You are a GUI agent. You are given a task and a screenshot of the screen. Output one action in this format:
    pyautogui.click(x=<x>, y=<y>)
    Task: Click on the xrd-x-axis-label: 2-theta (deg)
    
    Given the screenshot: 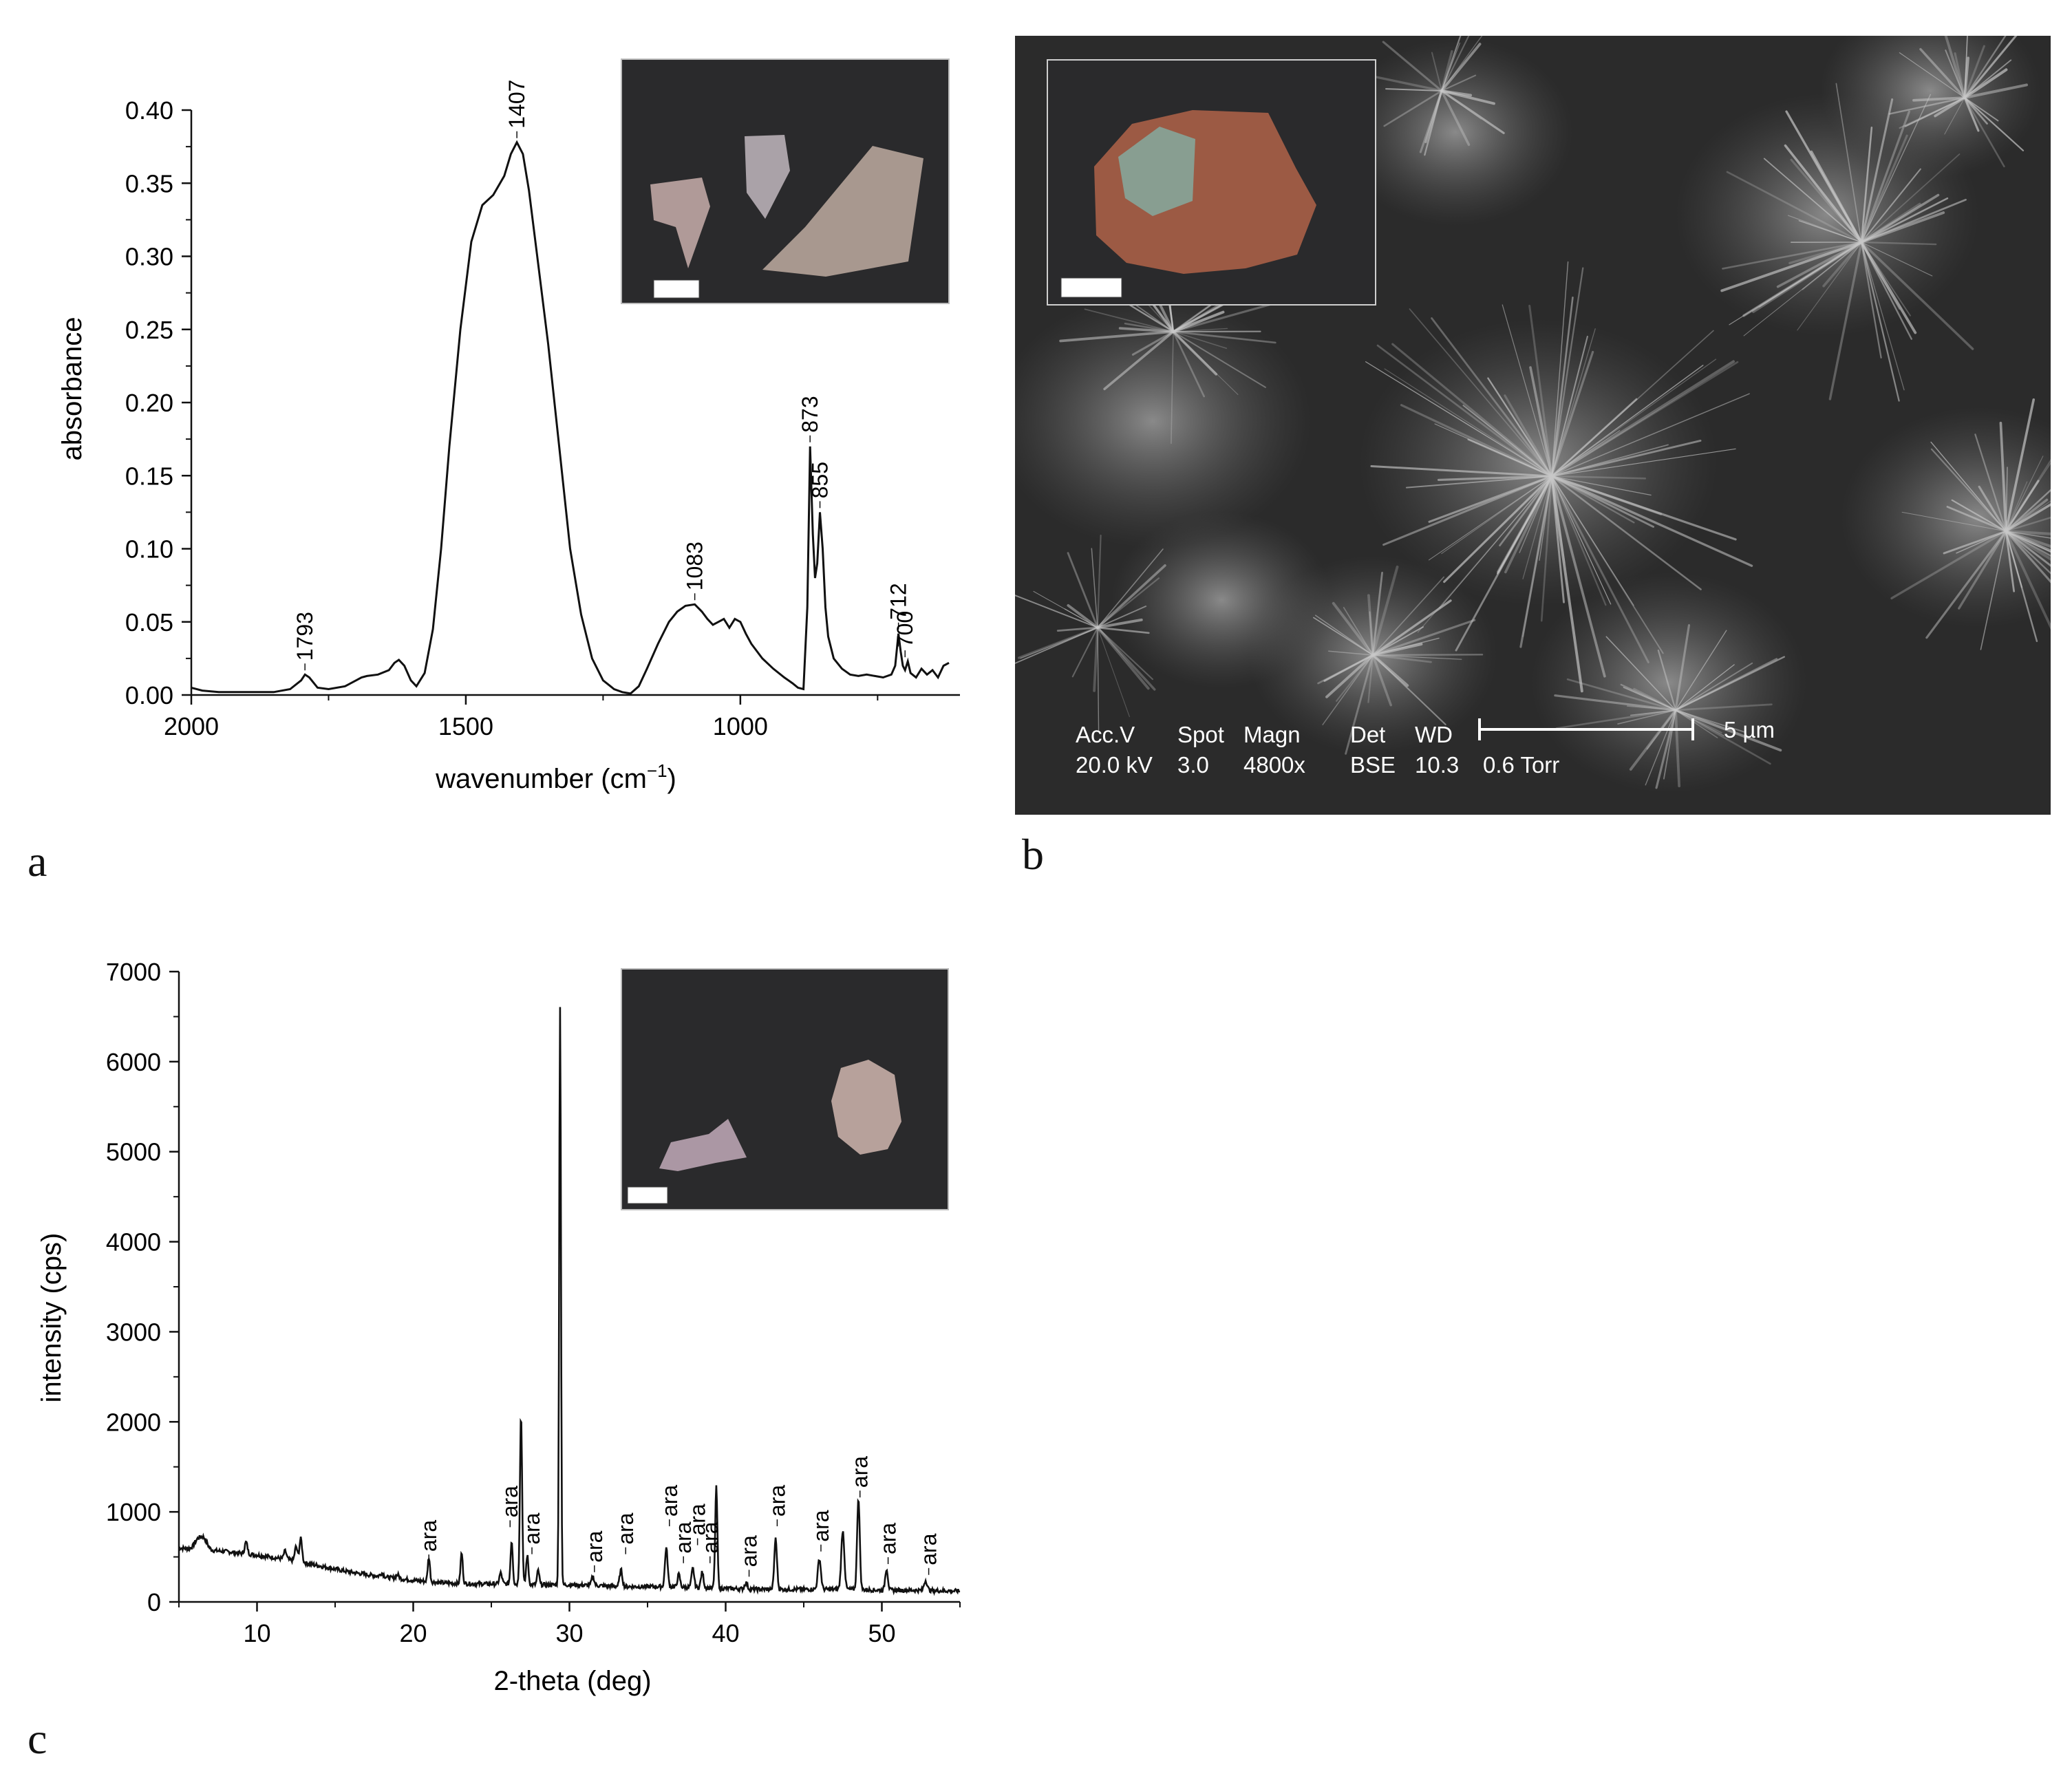 What is the action you would take?
    pyautogui.click(x=572, y=1681)
    